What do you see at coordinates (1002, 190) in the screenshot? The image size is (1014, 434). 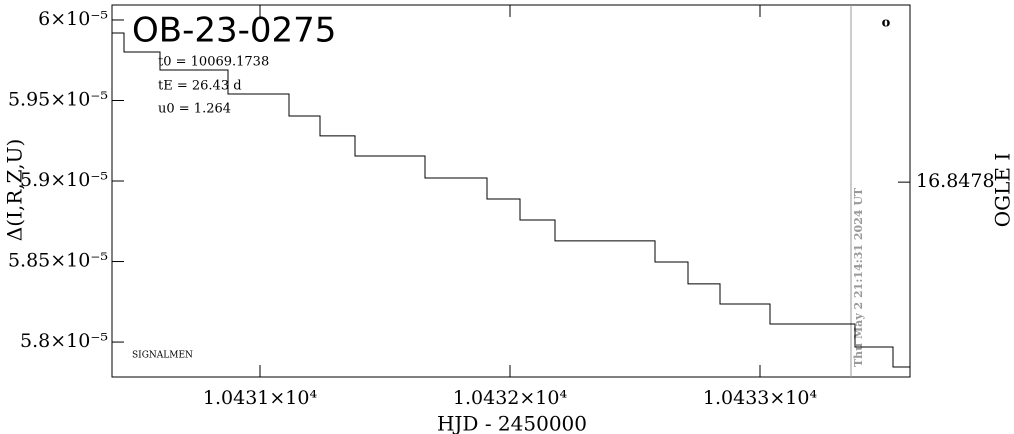 I see `y2-axis-label: OGLE I` at bounding box center [1002, 190].